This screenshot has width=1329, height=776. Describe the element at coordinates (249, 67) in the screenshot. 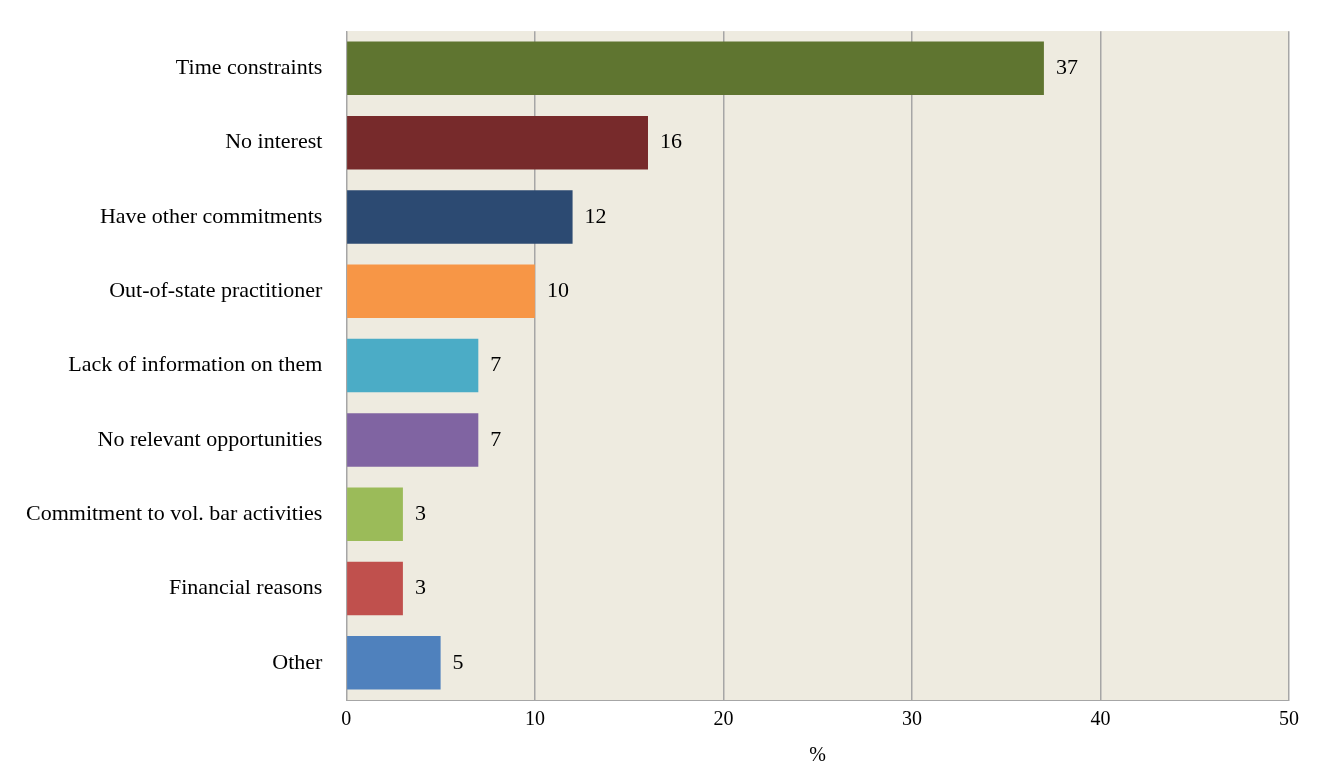

I see `y-tick-label: Time constraints` at that location.